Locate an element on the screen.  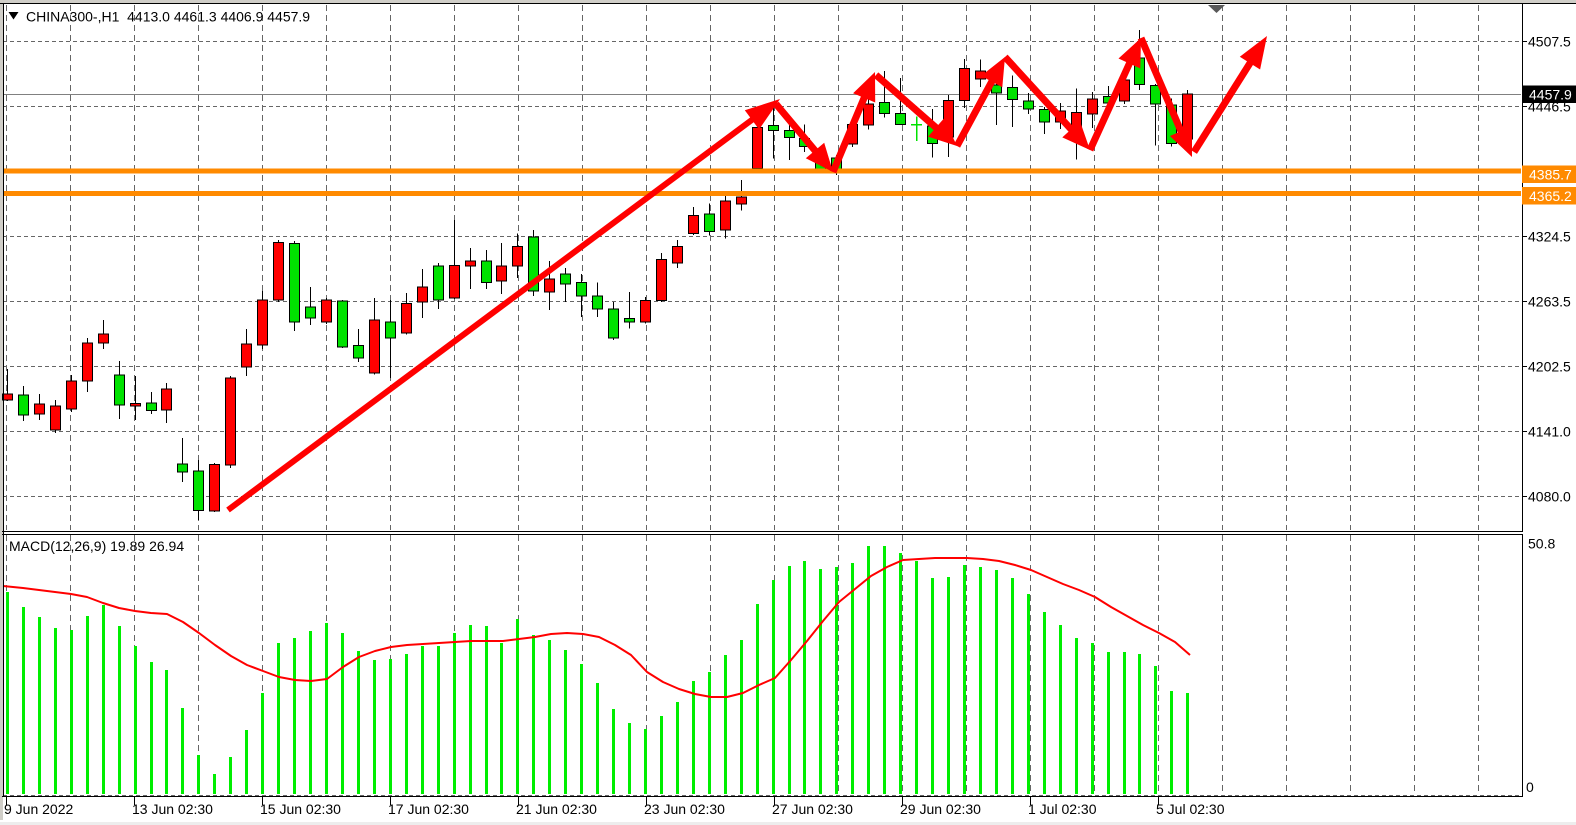
svg-text: 4324.5 is located at coordinates (1549, 237).